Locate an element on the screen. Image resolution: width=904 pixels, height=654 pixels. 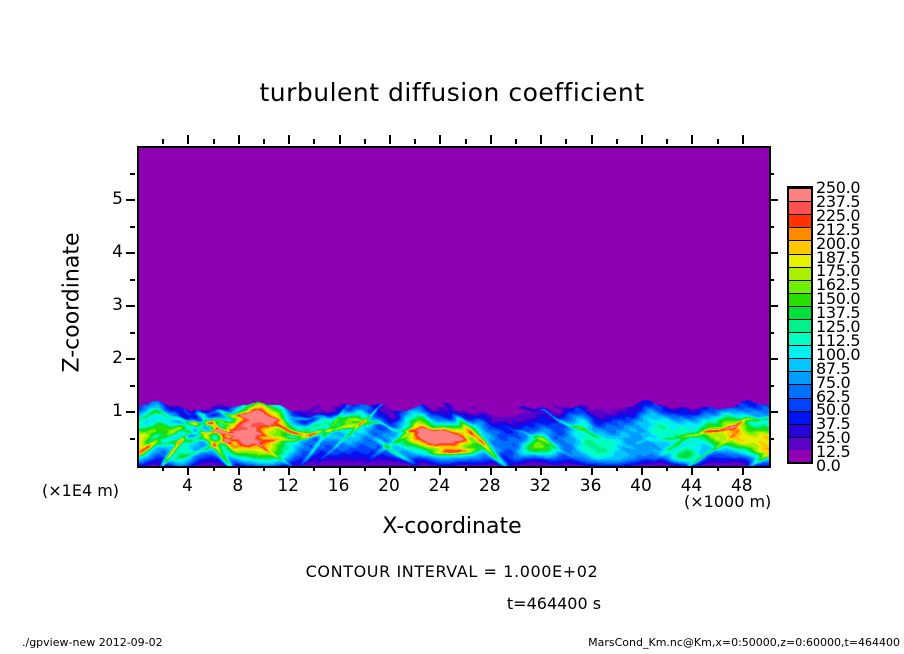
colorbar is located at coordinates (800, 325).